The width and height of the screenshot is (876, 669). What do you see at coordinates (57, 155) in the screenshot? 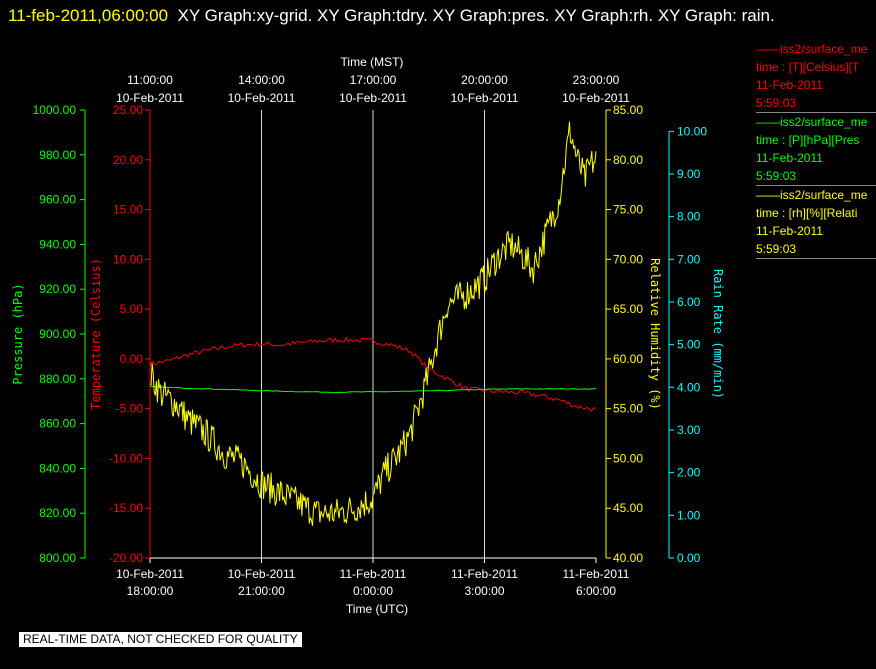
I see `pressure-tick-label: 980.00` at bounding box center [57, 155].